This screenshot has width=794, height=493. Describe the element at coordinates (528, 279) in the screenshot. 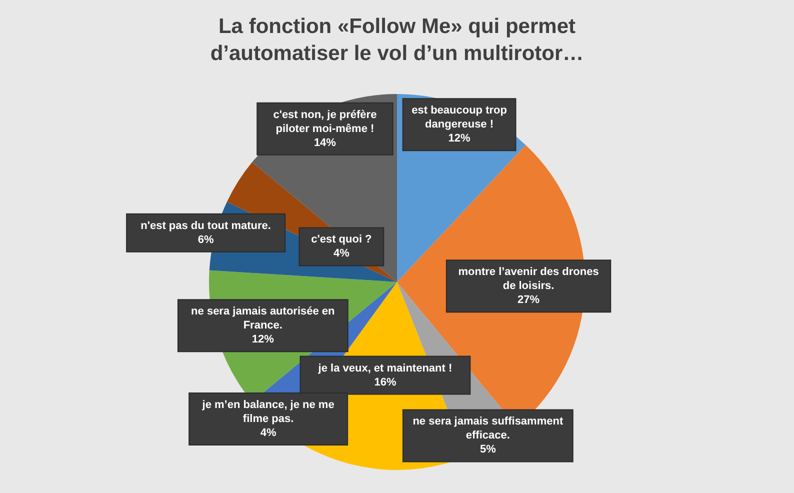

I see `slice-label: montre l’avenir des drones de loisirs.` at that location.